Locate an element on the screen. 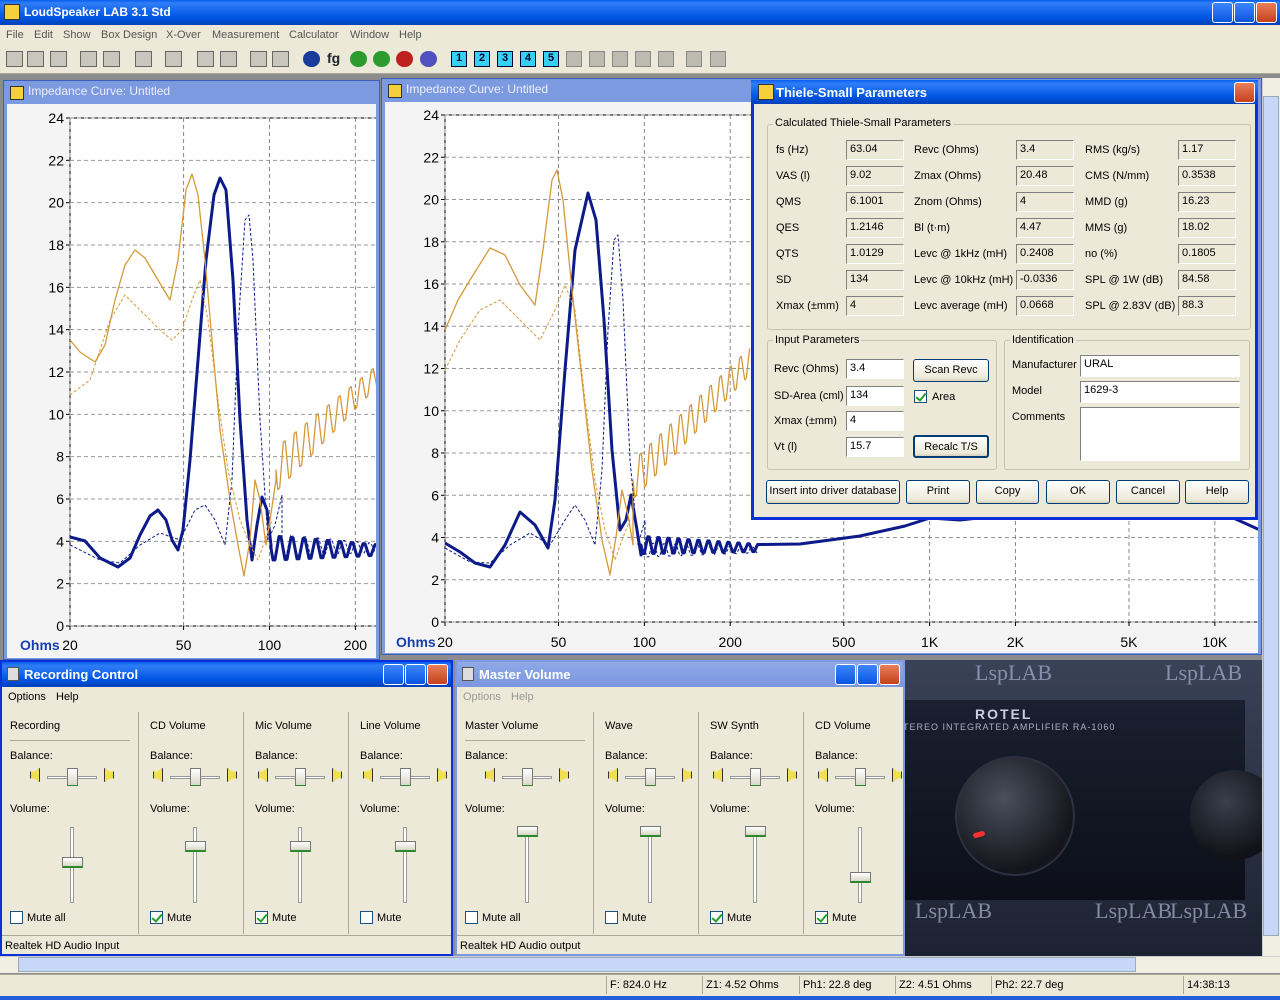 This screenshot has height=1000, width=1280. dialog-button: Print is located at coordinates (938, 492).